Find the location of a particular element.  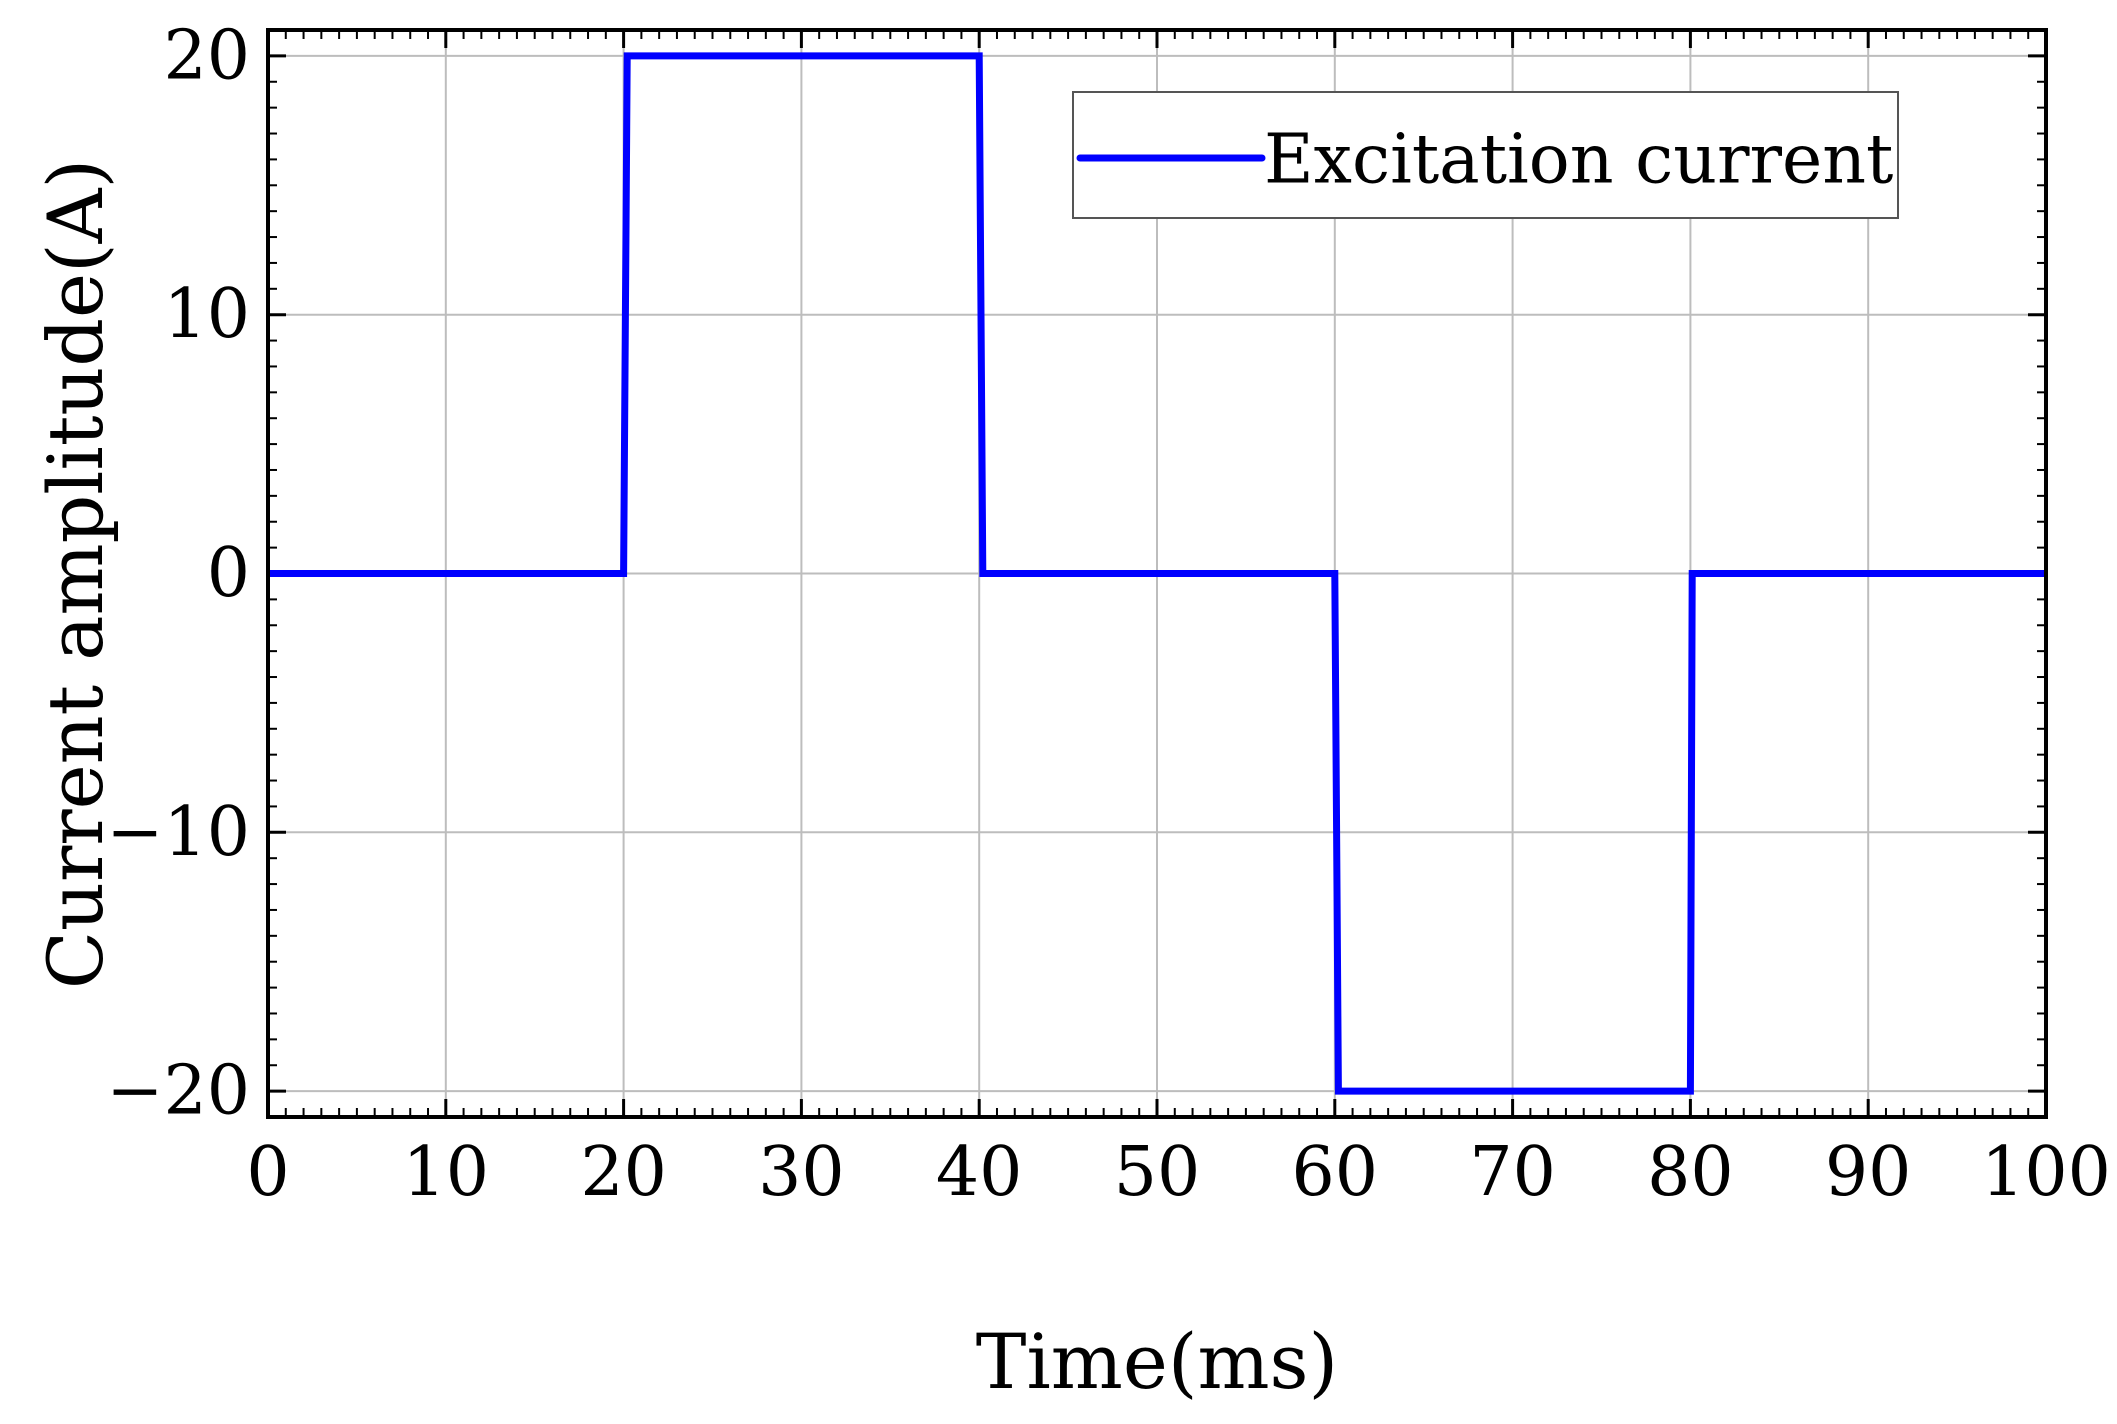

legend-label: Excitation current is located at coordinates (1578, 160).